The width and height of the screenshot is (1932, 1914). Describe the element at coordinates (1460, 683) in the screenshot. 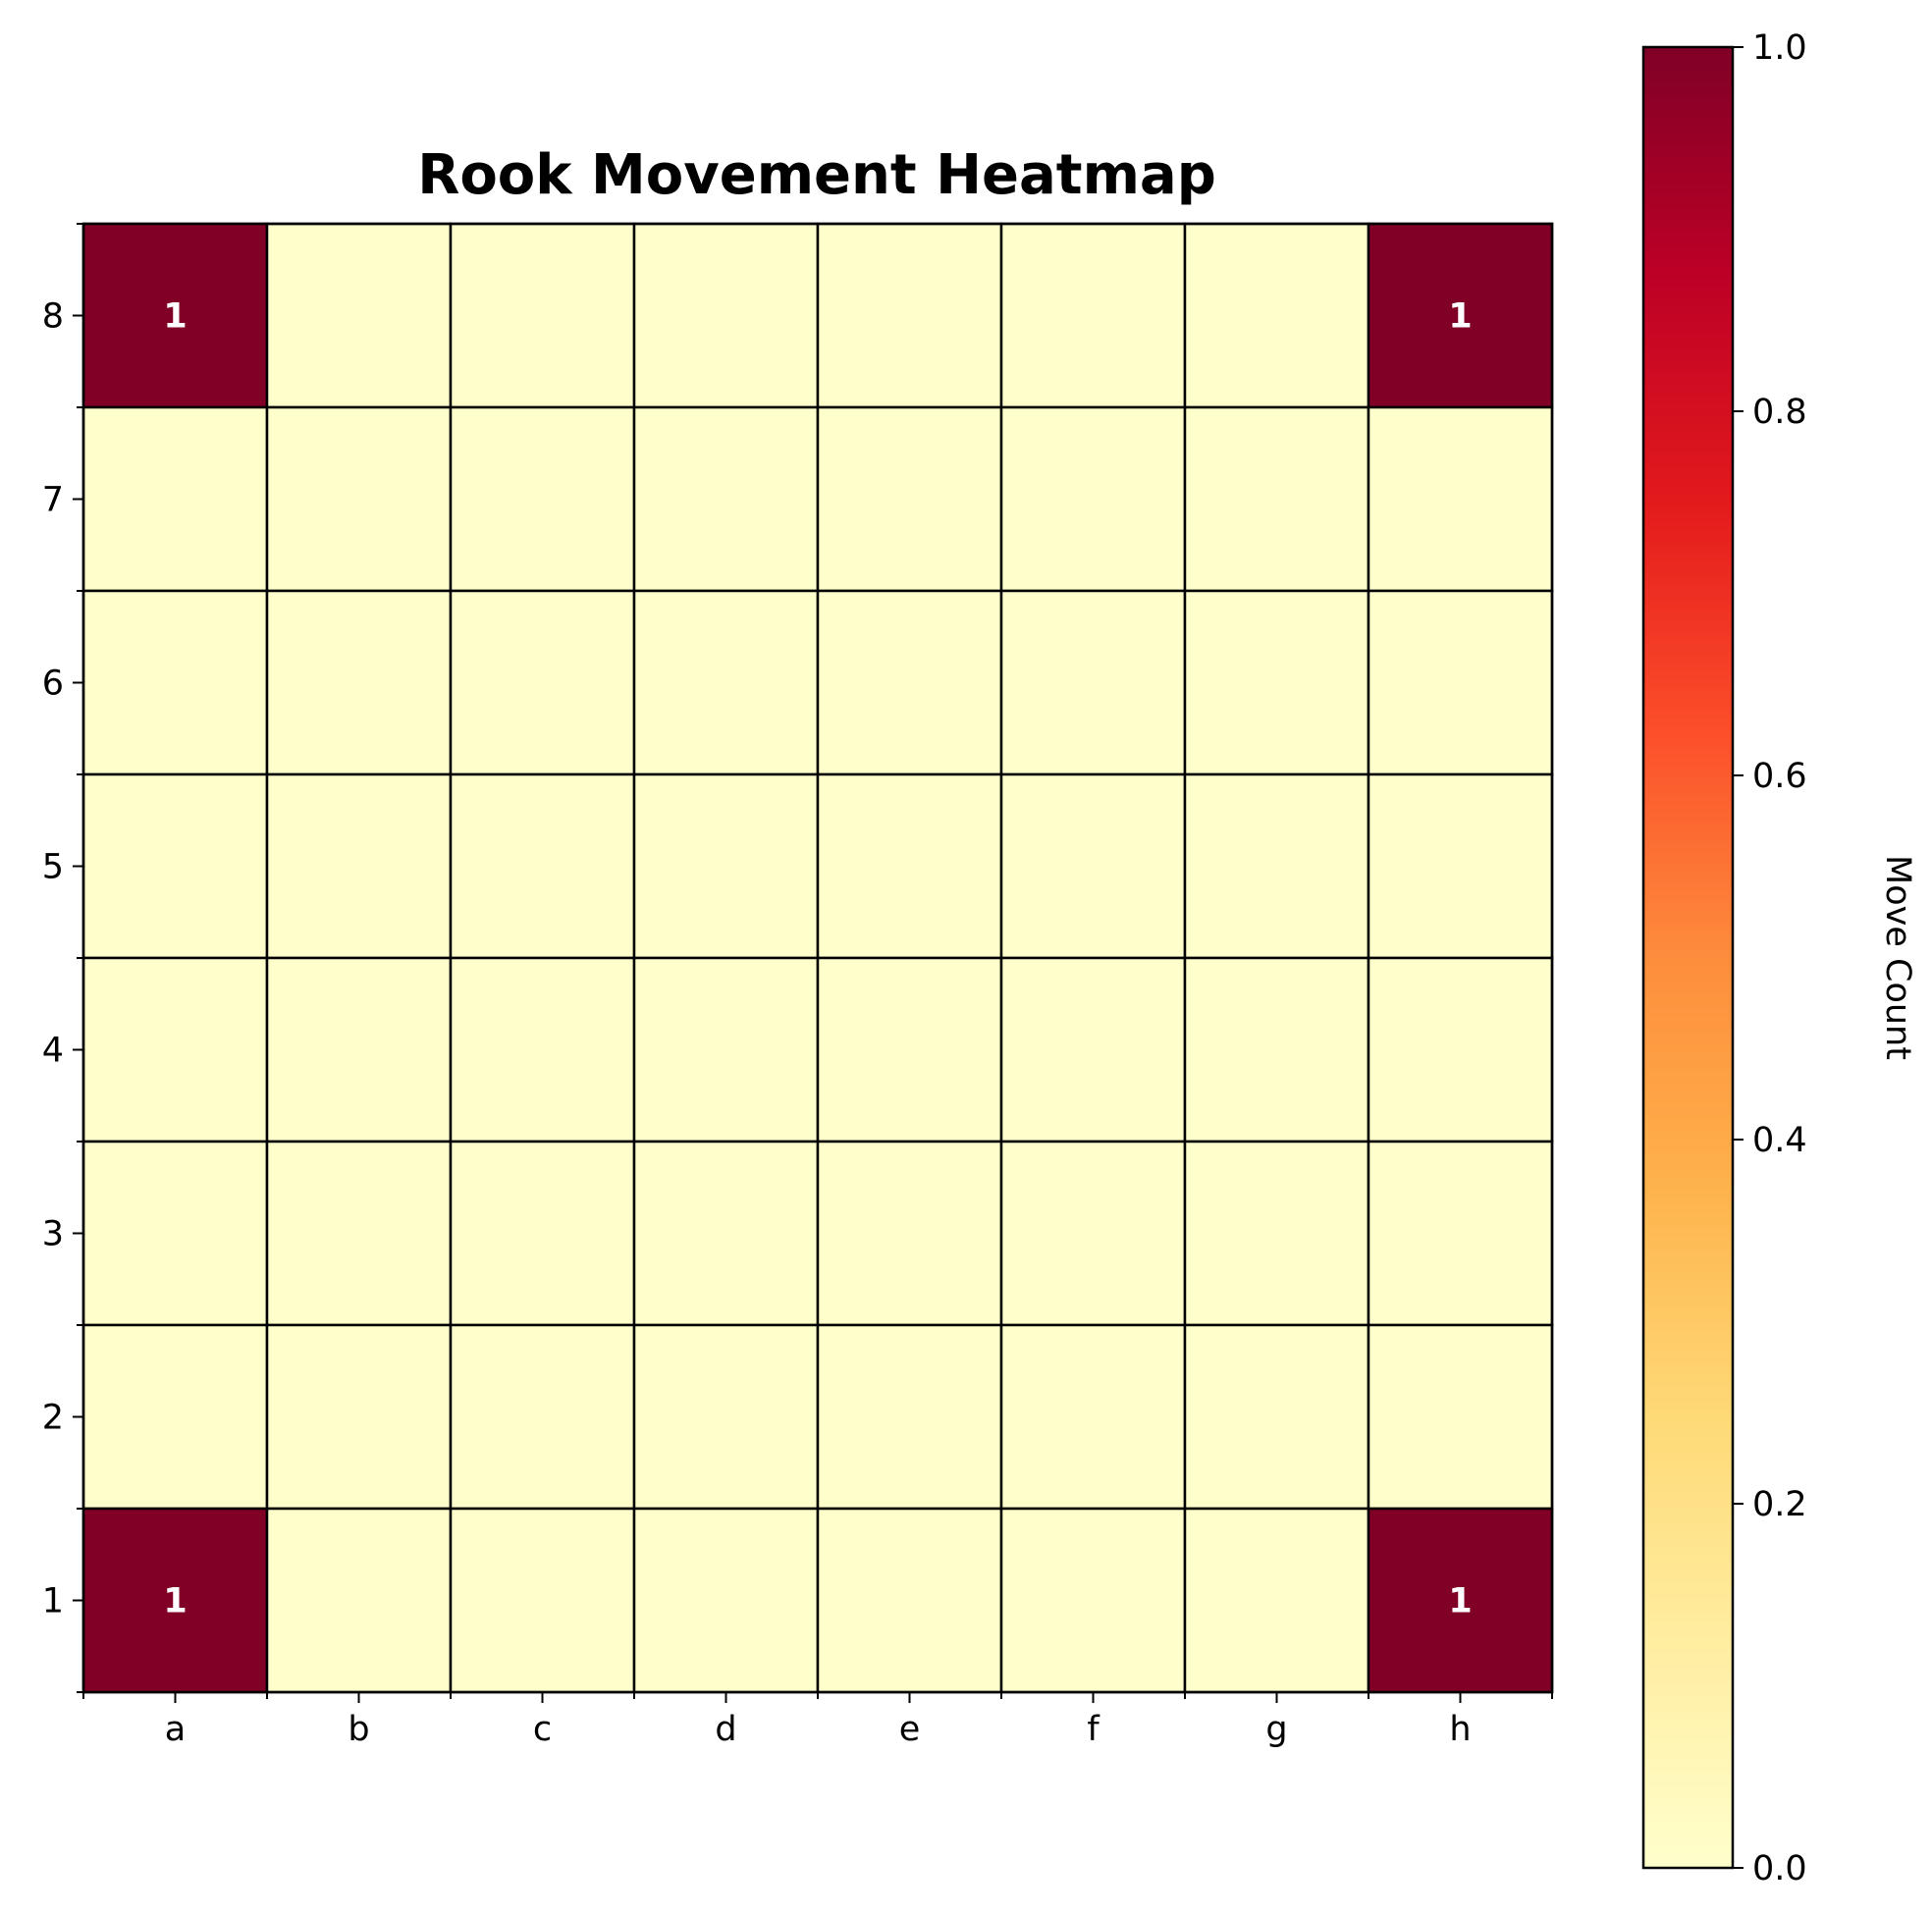

I see `heatmap-cell-h6` at that location.